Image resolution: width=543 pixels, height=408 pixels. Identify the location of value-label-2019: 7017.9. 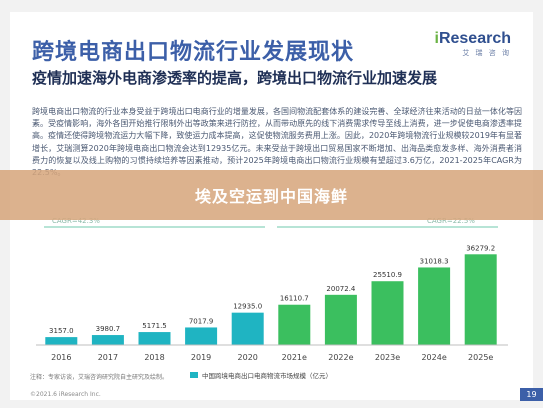
(201, 321).